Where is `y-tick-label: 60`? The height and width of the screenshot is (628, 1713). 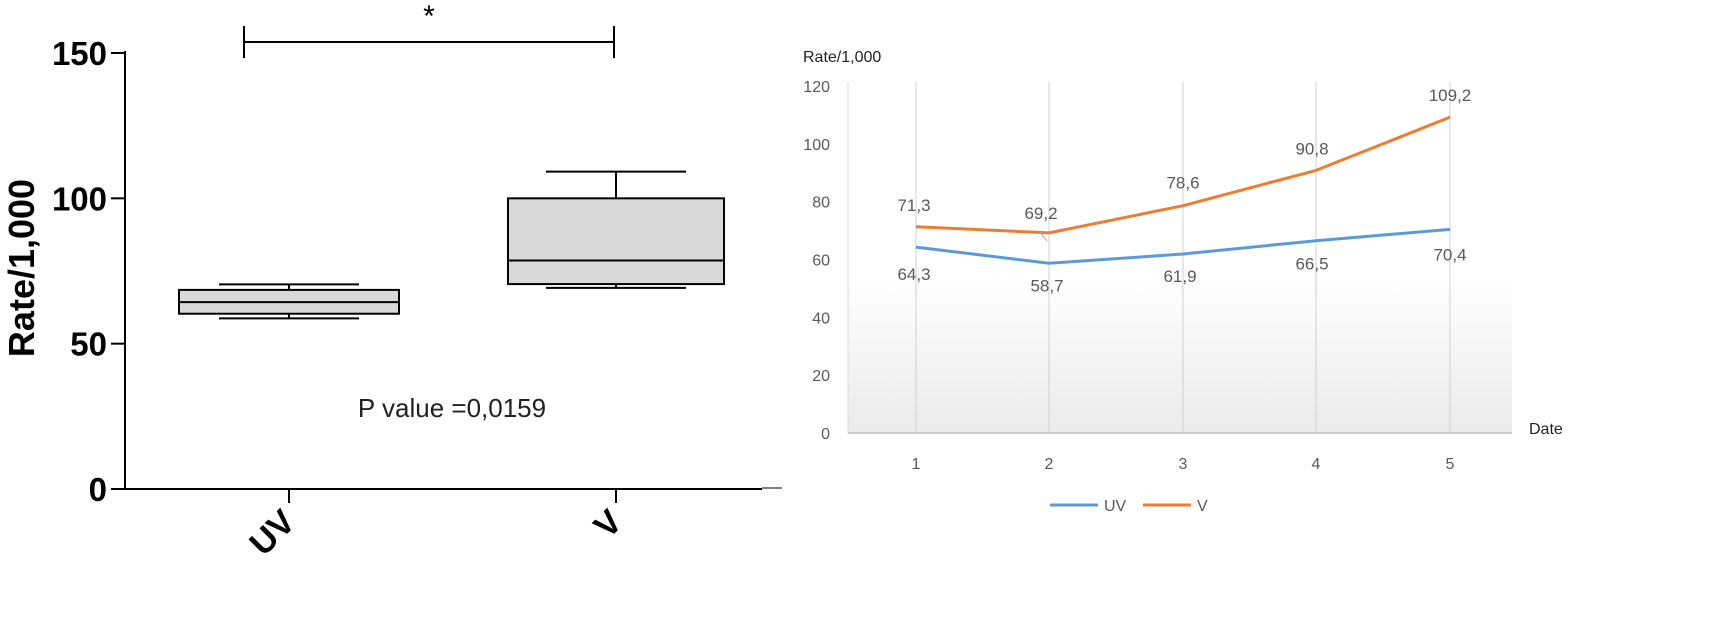
y-tick-label: 60 is located at coordinates (821, 261).